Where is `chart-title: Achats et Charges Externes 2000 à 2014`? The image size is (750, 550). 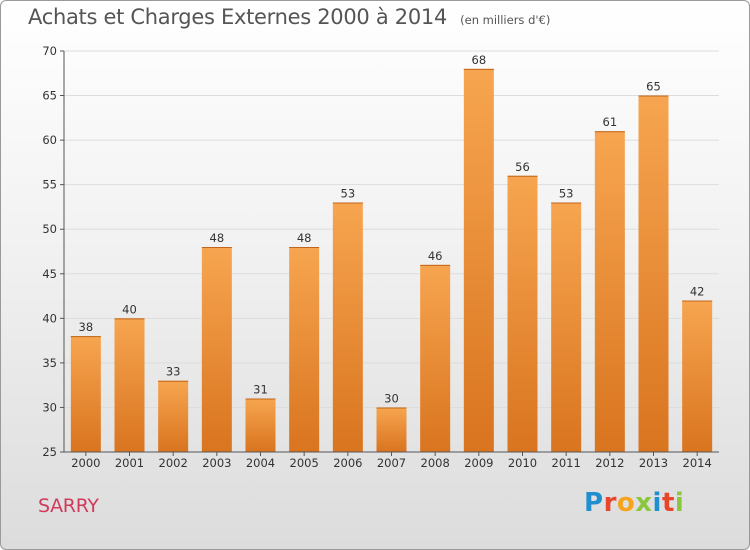
chart-title: Achats et Charges Externes 2000 à 2014 is located at coordinates (238, 17).